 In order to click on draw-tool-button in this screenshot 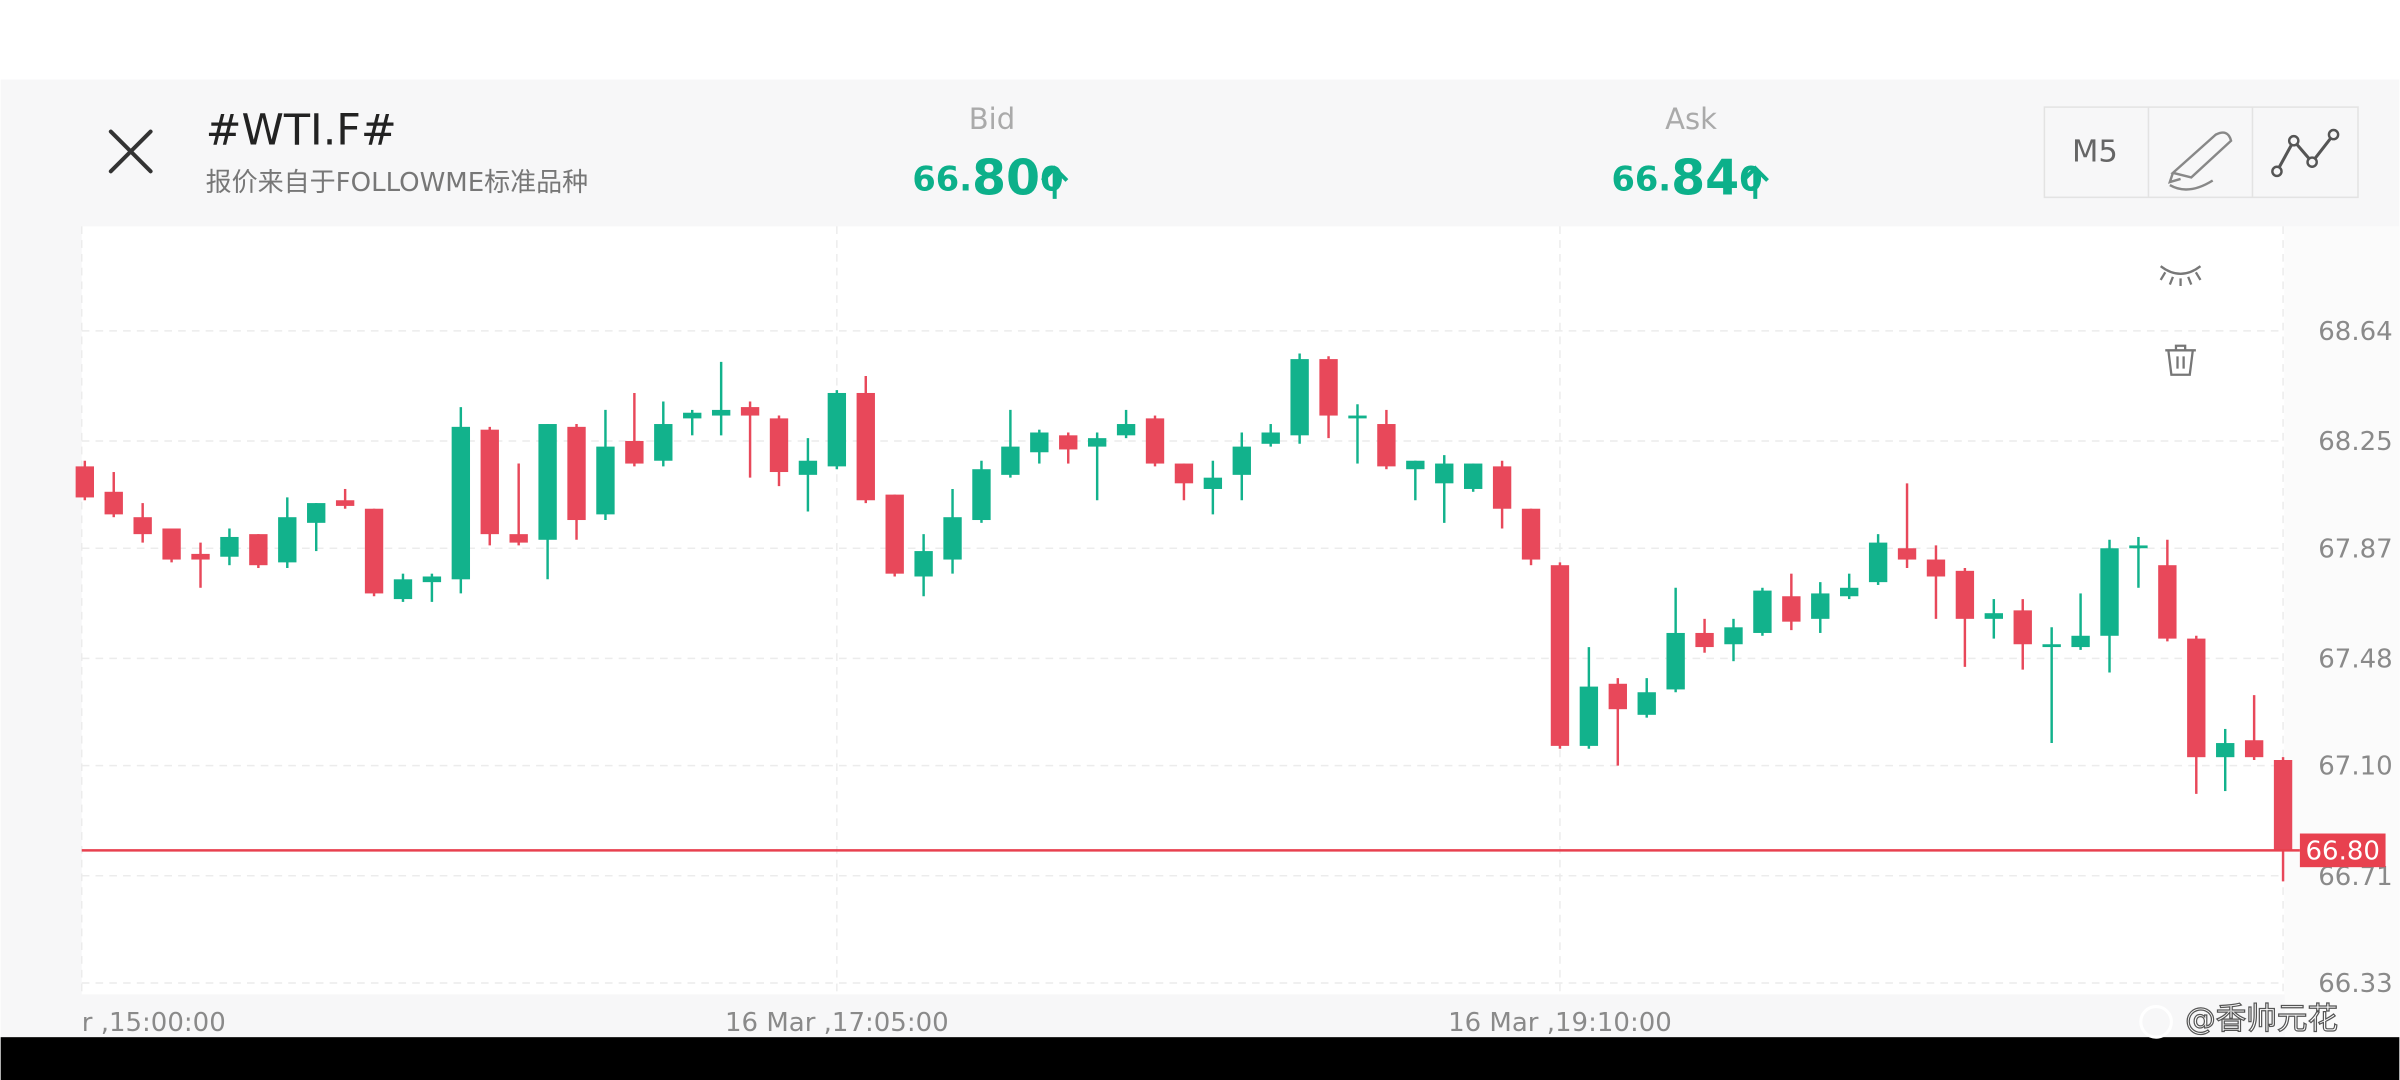, I will do `click(2200, 161)`.